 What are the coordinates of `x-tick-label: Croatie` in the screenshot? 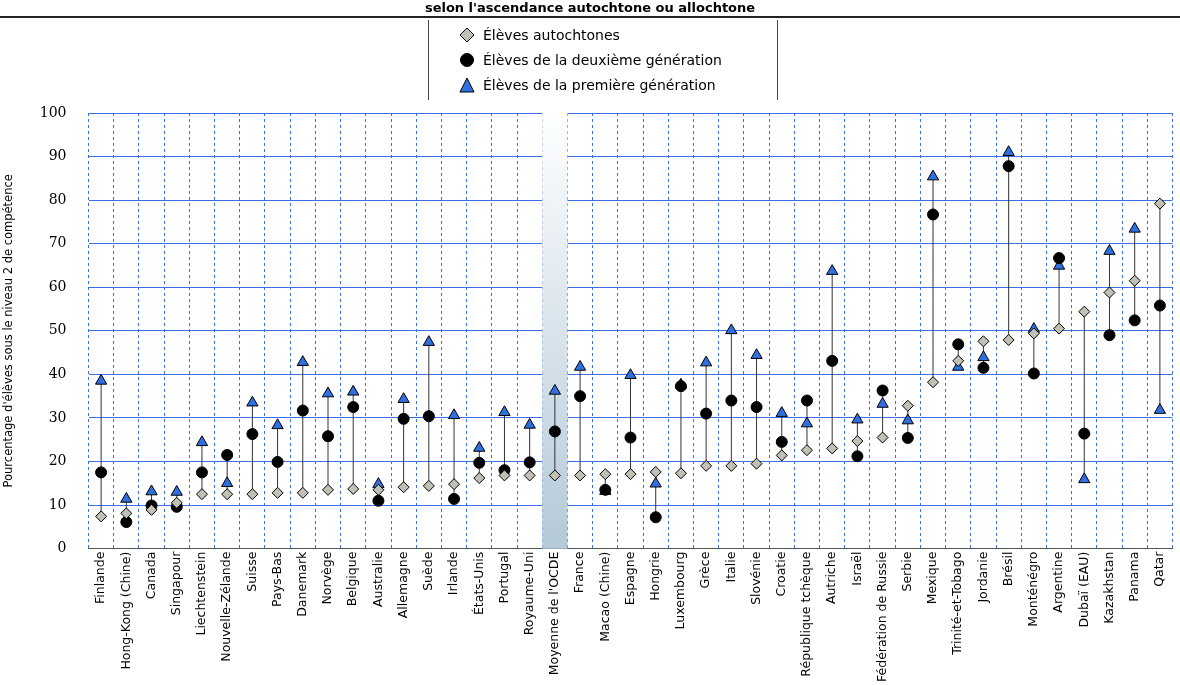 It's located at (781, 574).